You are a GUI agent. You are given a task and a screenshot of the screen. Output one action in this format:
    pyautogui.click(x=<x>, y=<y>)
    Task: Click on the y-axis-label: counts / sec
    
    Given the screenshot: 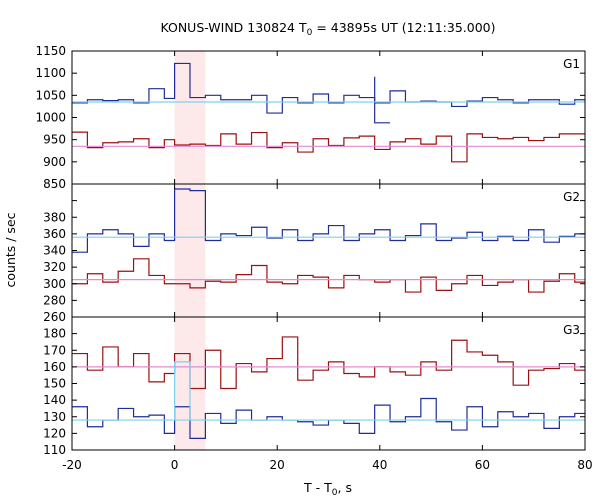 What is the action you would take?
    pyautogui.click(x=10, y=249)
    